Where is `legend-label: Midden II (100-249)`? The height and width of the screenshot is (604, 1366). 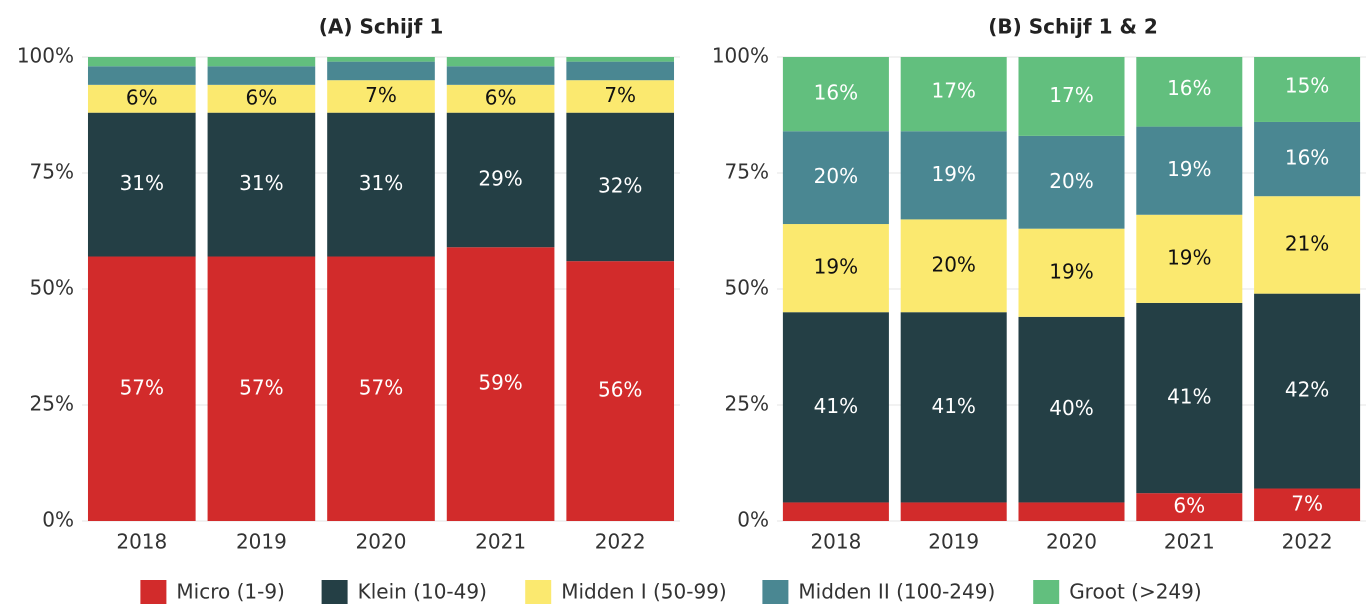
legend-label: Midden II (100-249) is located at coordinates (896, 592).